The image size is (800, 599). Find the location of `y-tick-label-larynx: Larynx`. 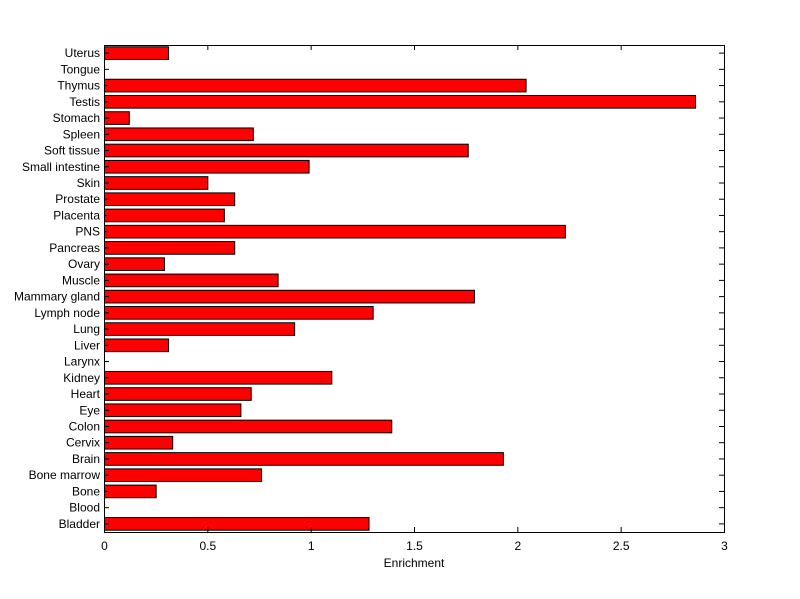

y-tick-label-larynx: Larynx is located at coordinates (82, 362).